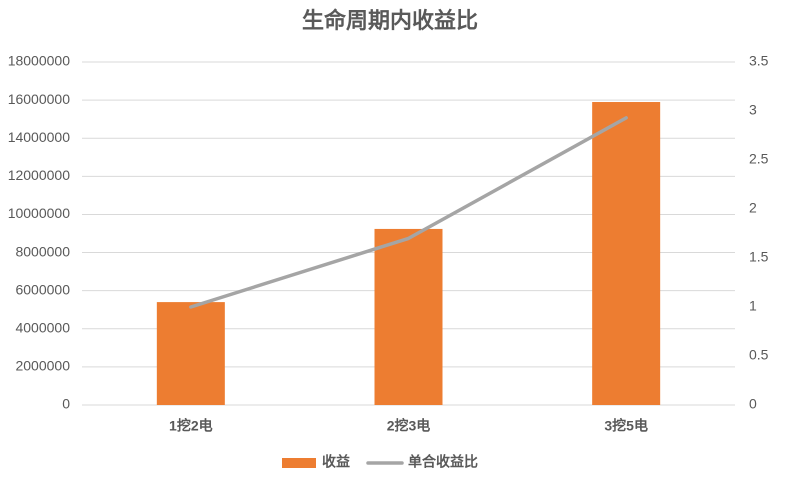 The image size is (786, 479). Describe the element at coordinates (191, 426) in the screenshot. I see `x-tick-label: 1挖2电` at that location.